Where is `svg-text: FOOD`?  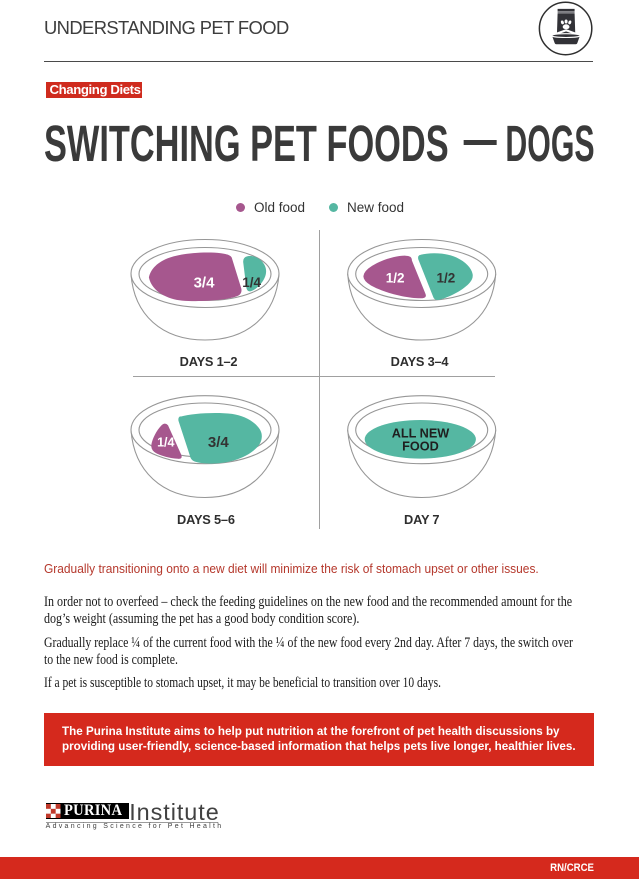
svg-text: FOOD is located at coordinates (420, 447).